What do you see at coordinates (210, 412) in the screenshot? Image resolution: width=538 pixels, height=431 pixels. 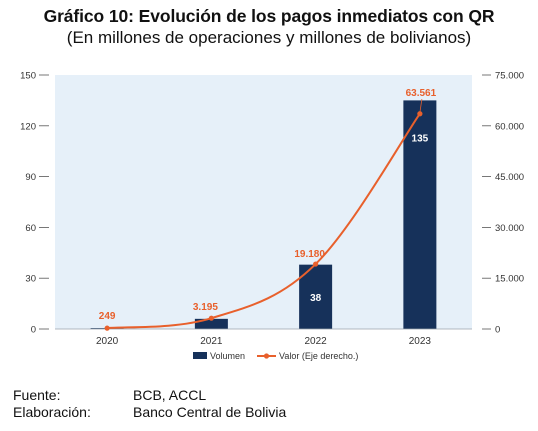 I see `elaboration-value: Banco Central de Bolivia` at bounding box center [210, 412].